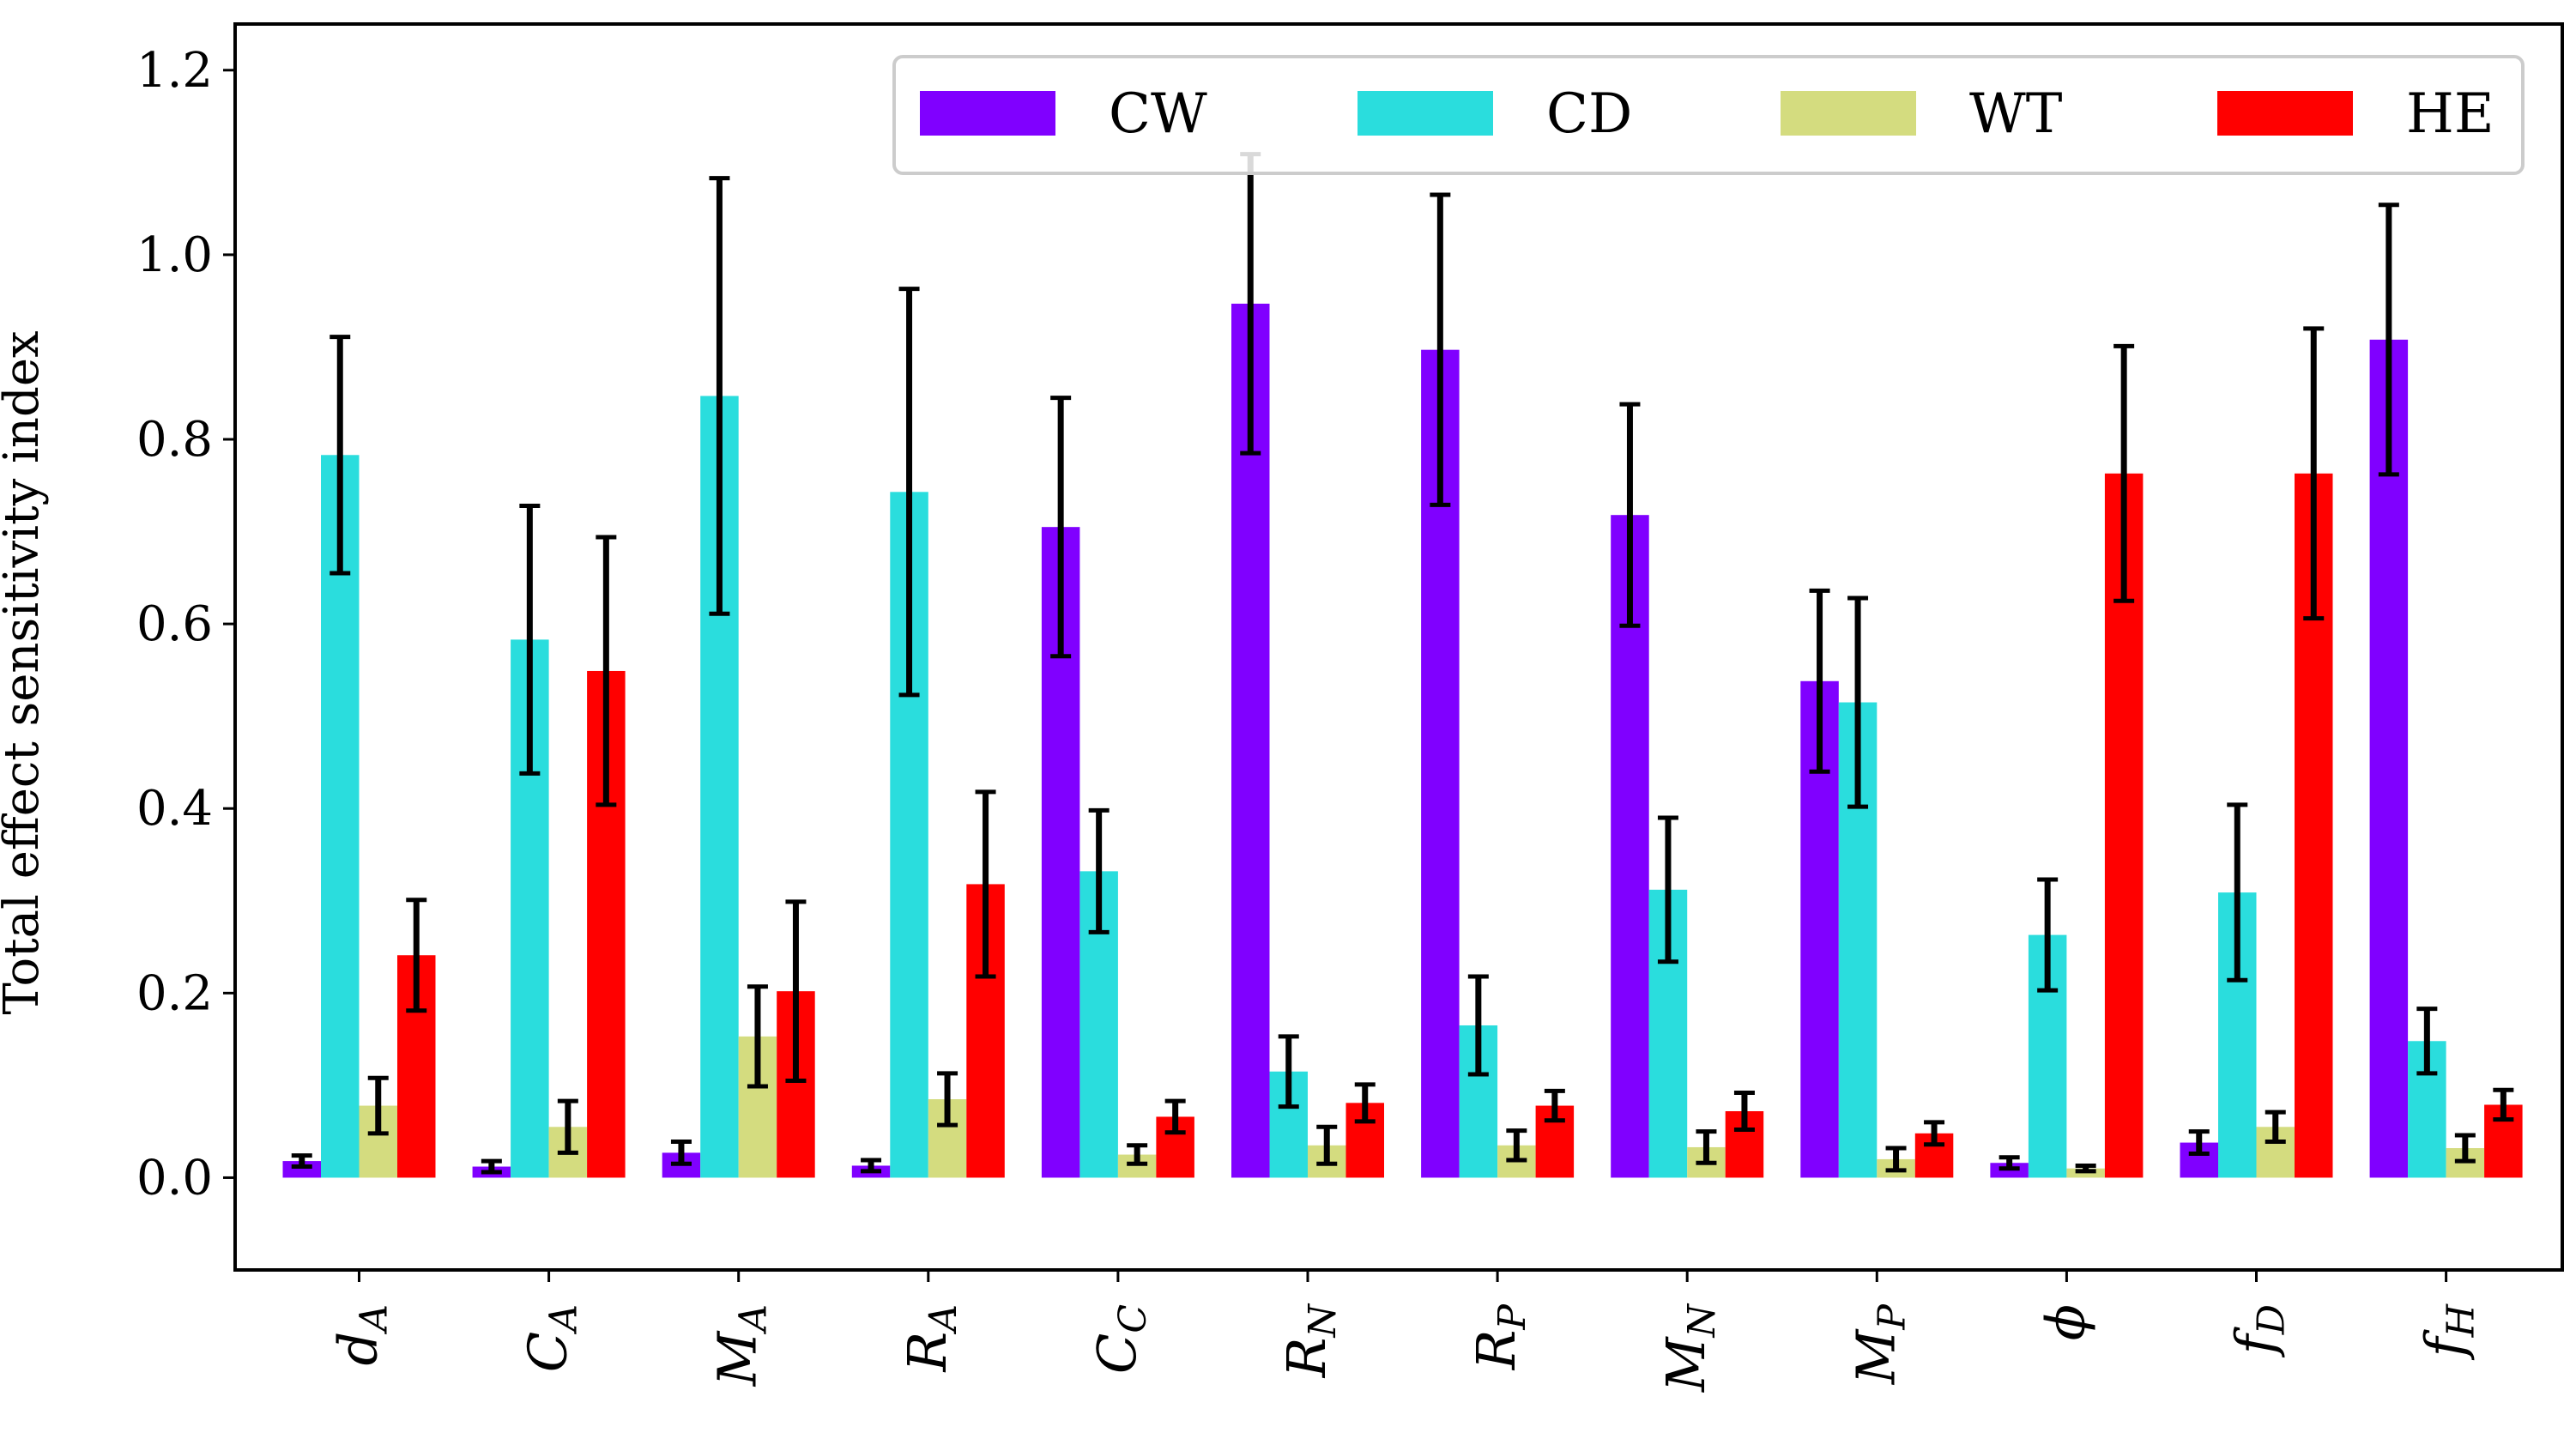 The image size is (2576, 1445). I want to click on legend-label-cd: CD, so click(1589, 114).